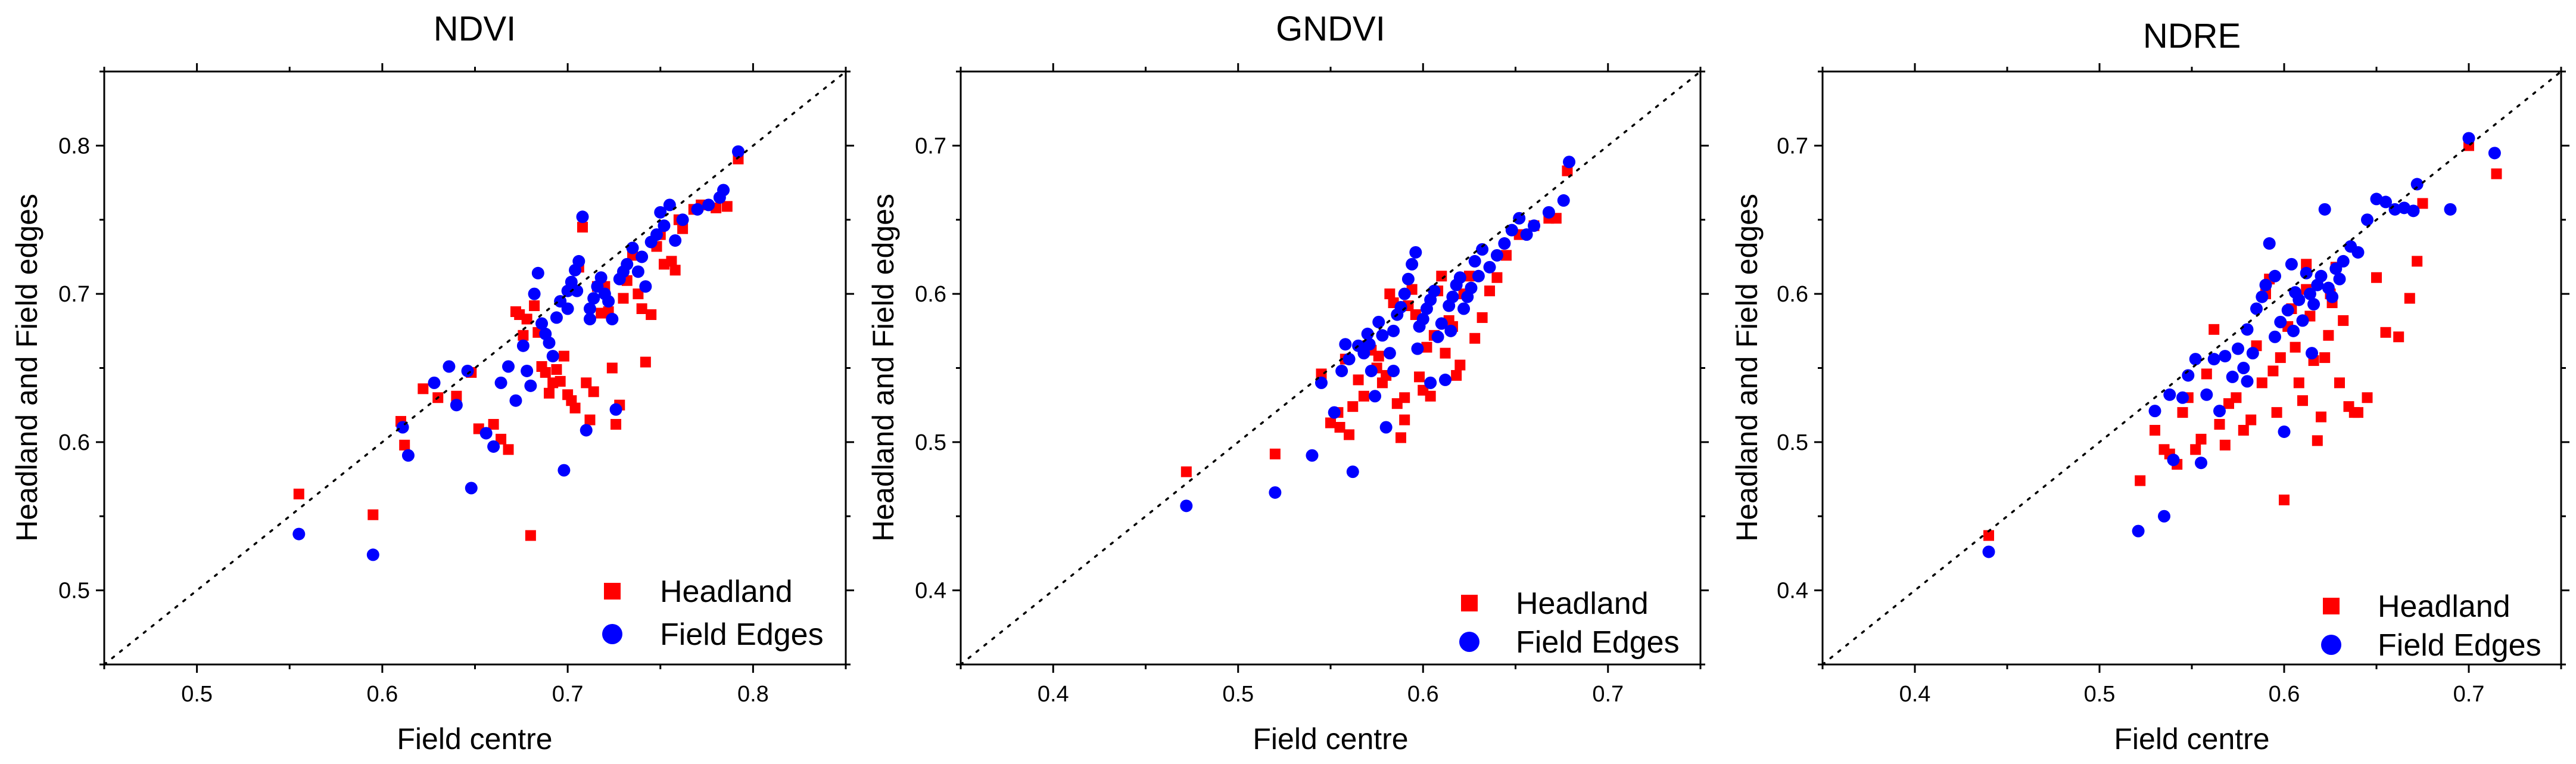 This screenshot has width=2576, height=764. What do you see at coordinates (753, 694) in the screenshot?
I see `x-tick-label: 0.8` at bounding box center [753, 694].